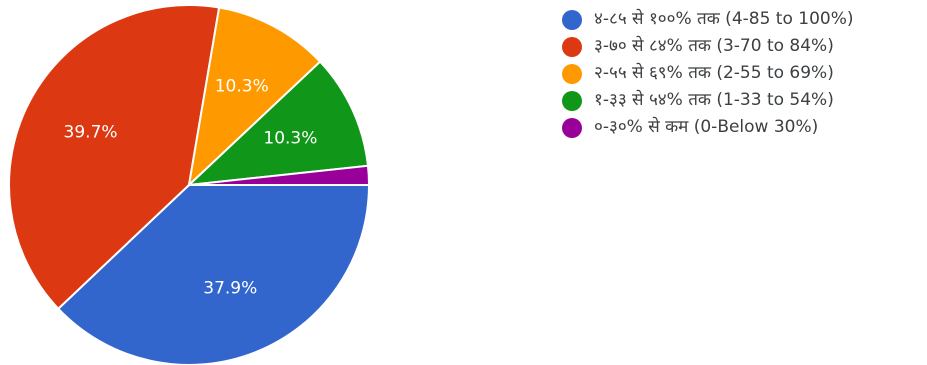  I want to click on slice-label: 37.9%, so click(230, 289).